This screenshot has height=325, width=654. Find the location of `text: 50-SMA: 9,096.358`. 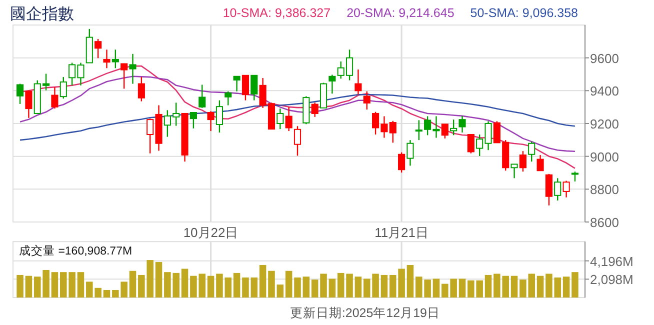

text: 50-SMA: 9,096.358 is located at coordinates (524, 13).